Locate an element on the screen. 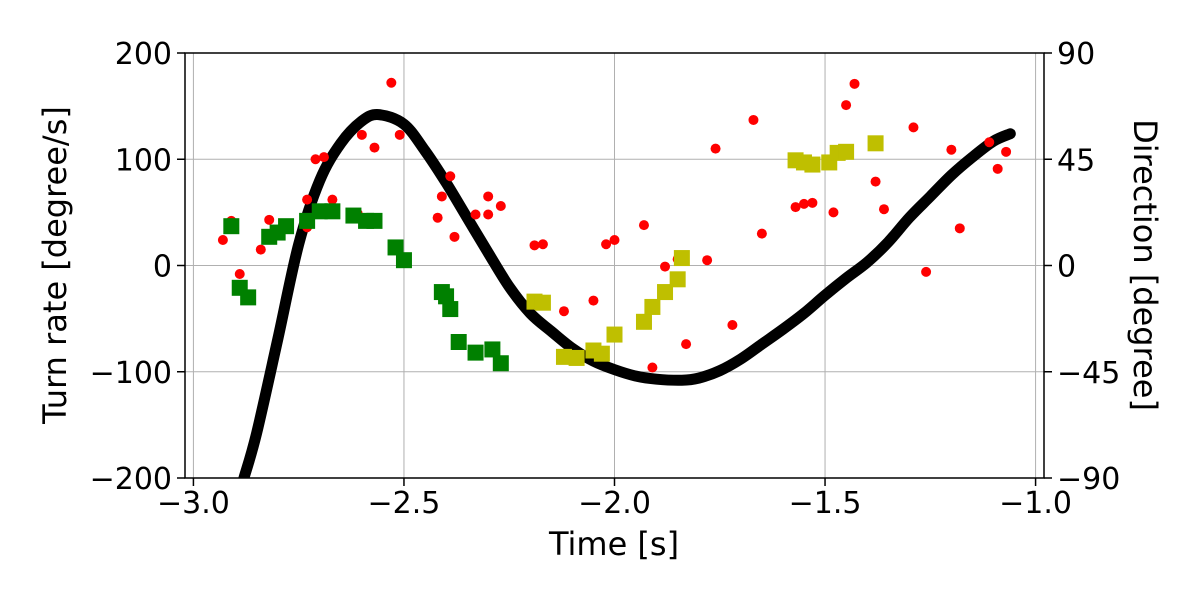 This screenshot has height=600, width=1200. y-left-tick-label: 200 is located at coordinates (143, 54).